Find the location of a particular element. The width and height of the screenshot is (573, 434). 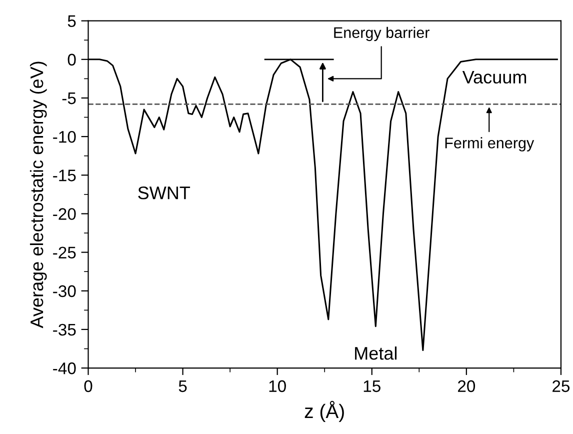

x-tick-label: 5 is located at coordinates (182, 386).